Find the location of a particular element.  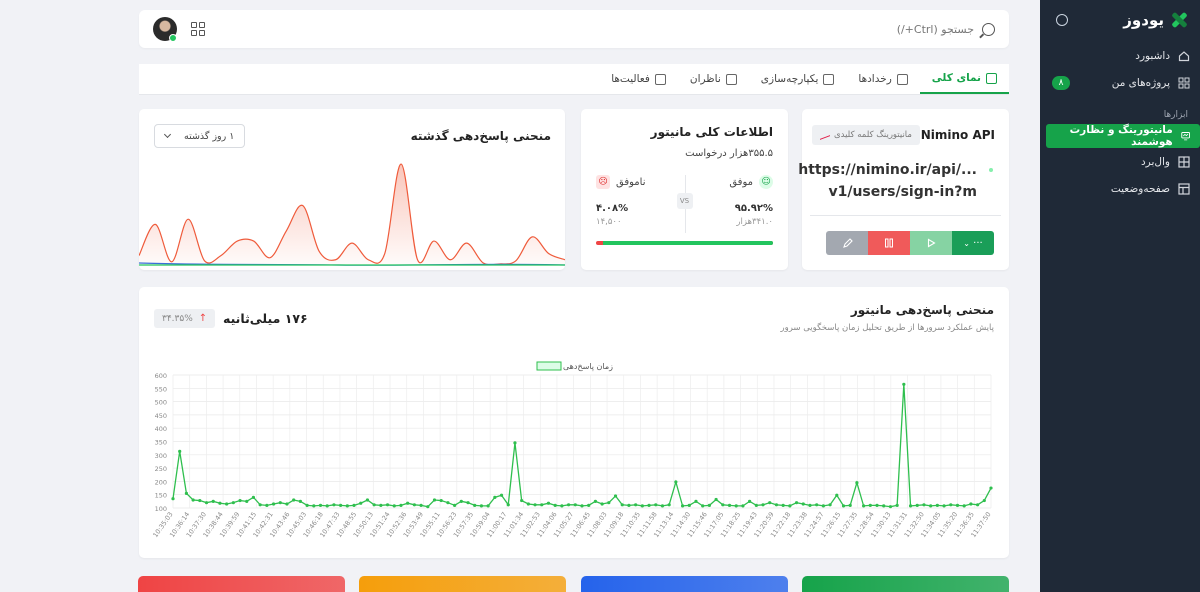

tab-integration: یکپارچه‌سازی is located at coordinates (798, 79).